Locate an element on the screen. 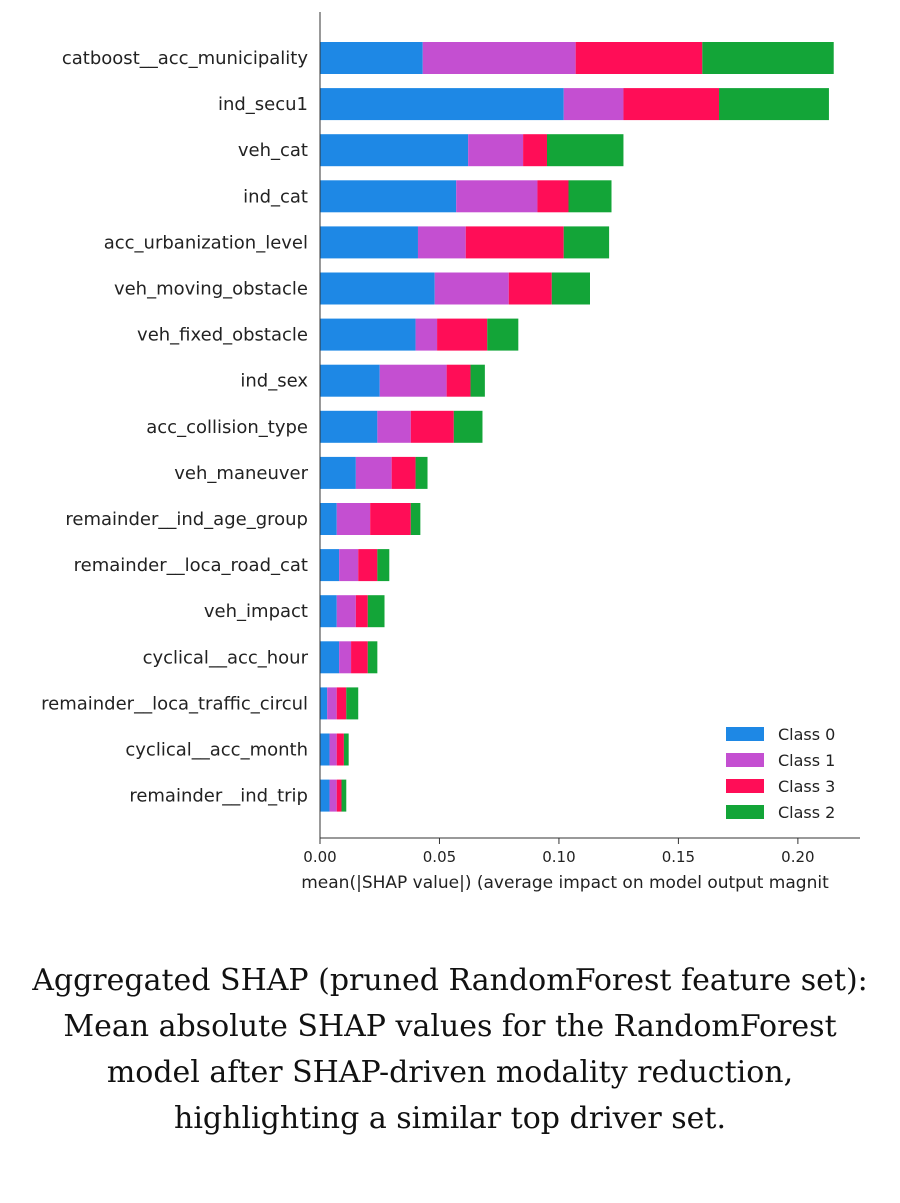 The image size is (900, 1203). feature-label: cyclical__acc_month is located at coordinates (216, 750).